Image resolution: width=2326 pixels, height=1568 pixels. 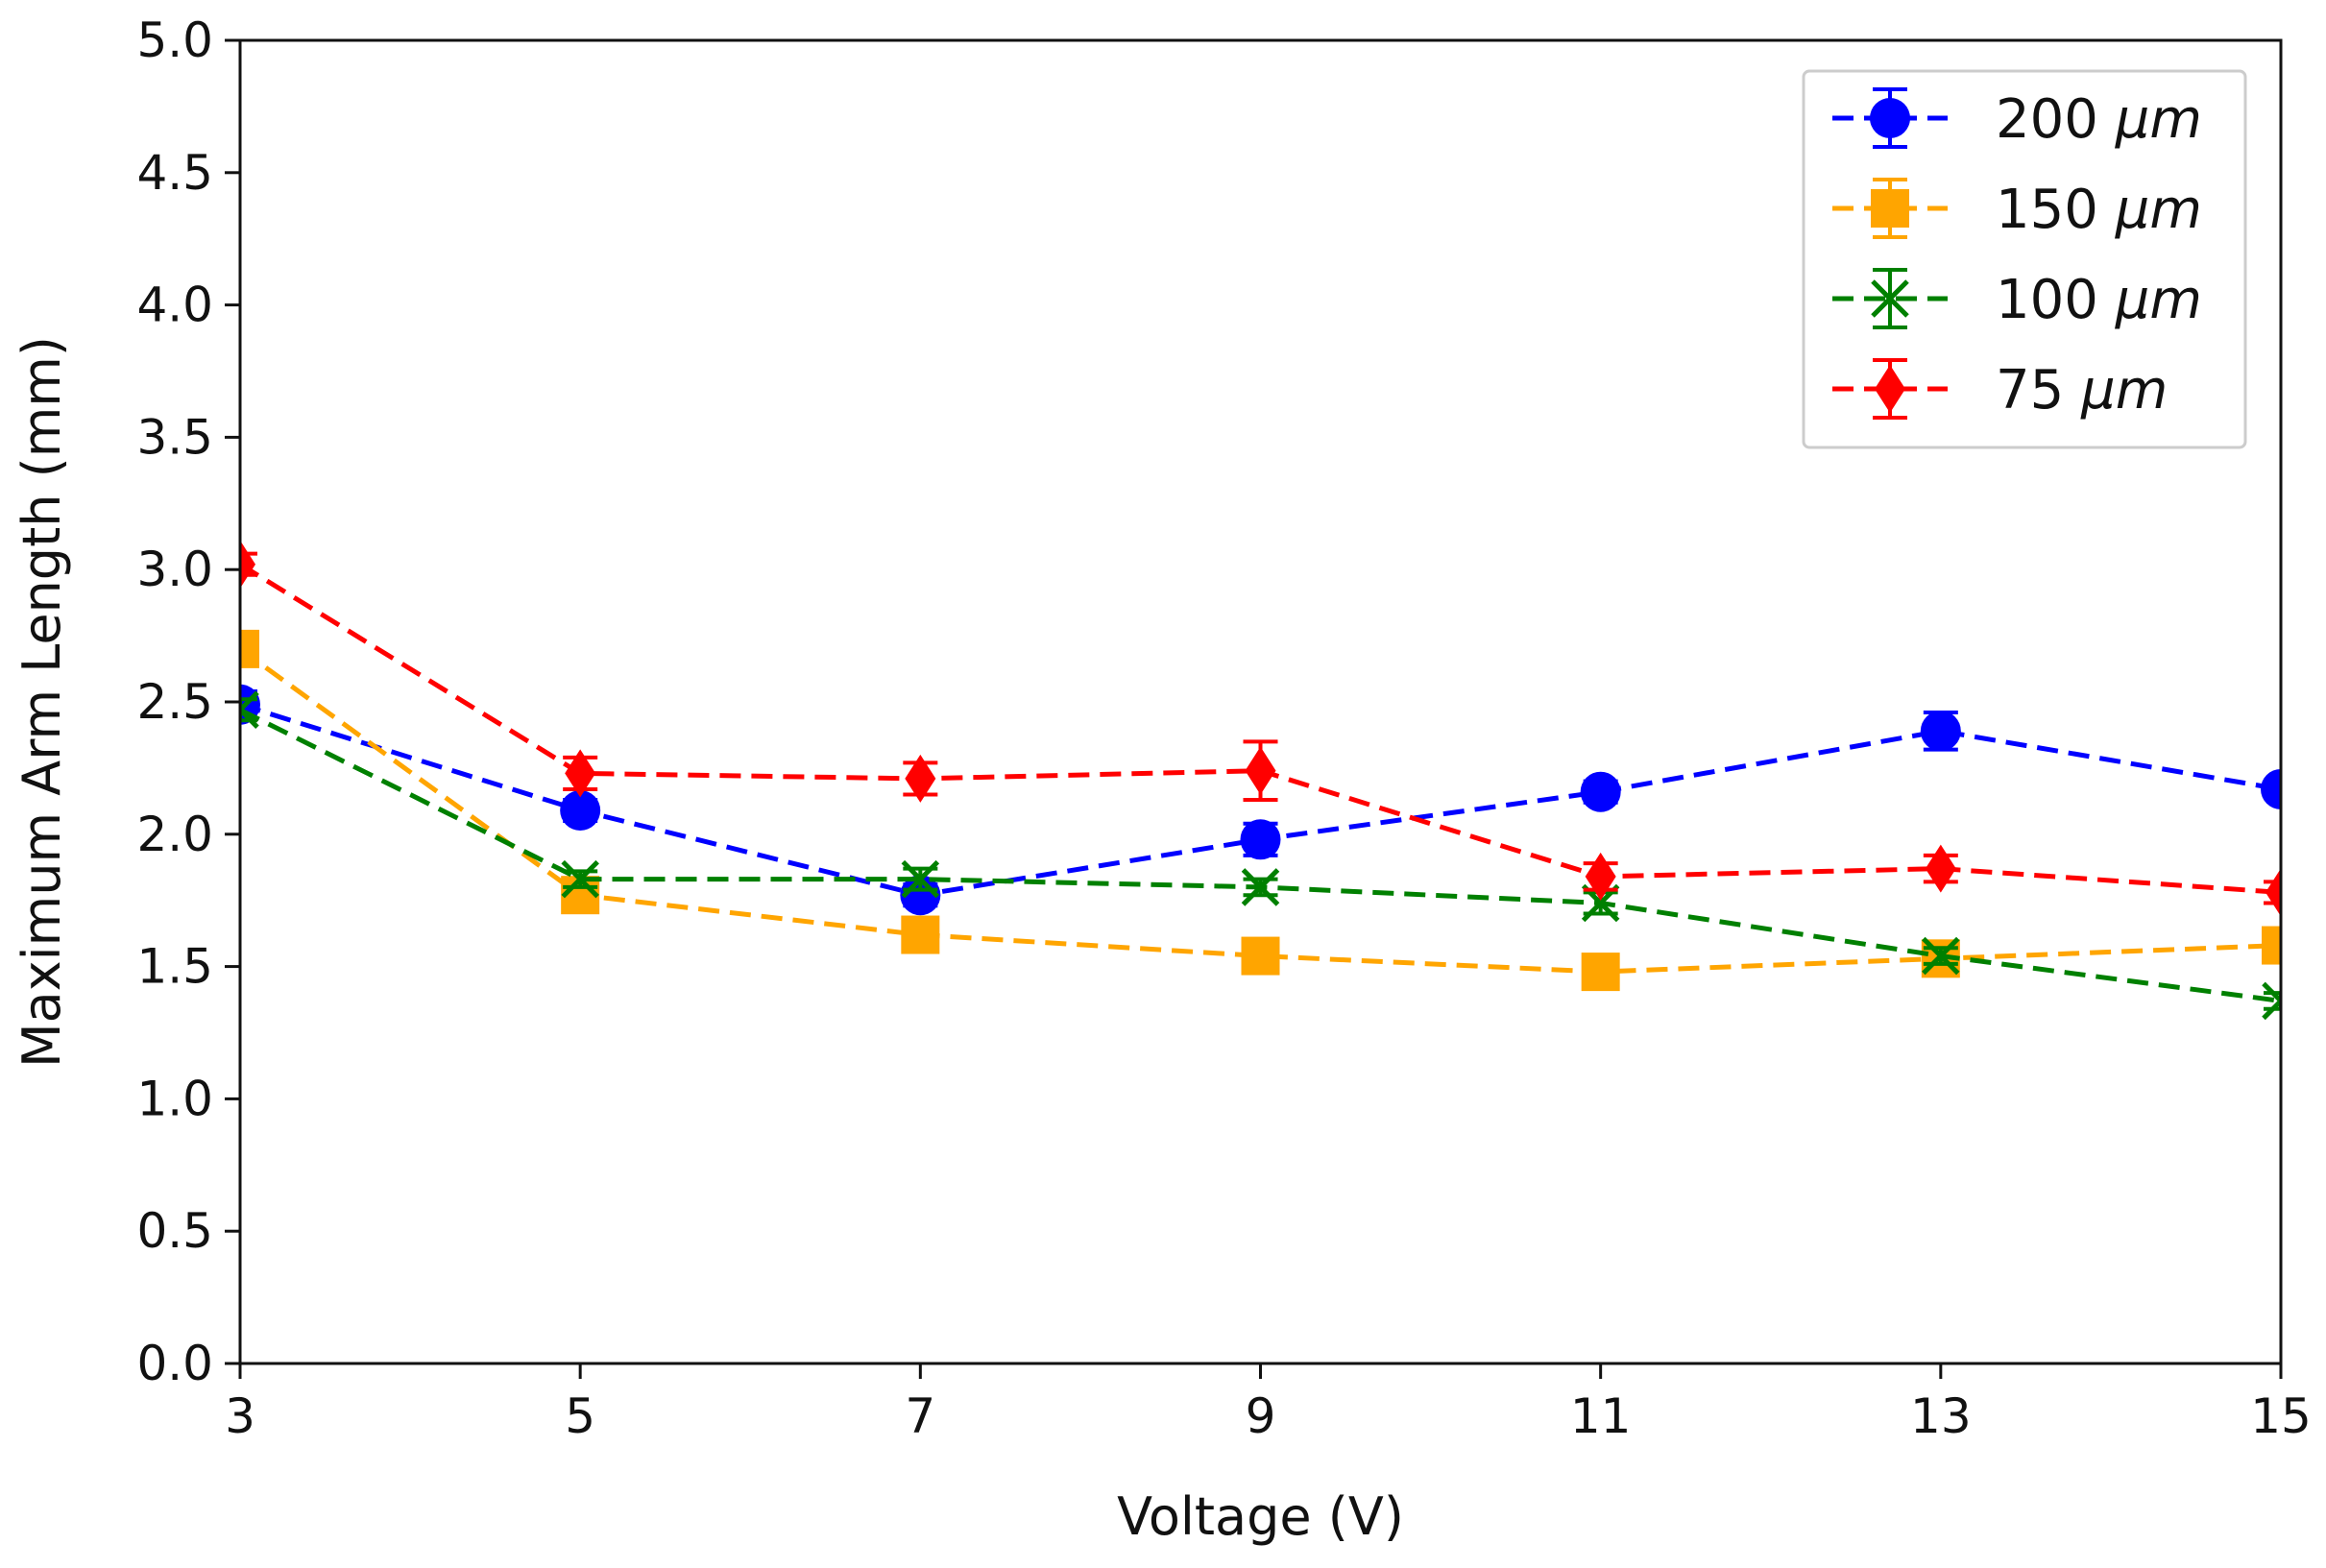 I want to click on legend-label: 75 μm, so click(x=2082, y=390).